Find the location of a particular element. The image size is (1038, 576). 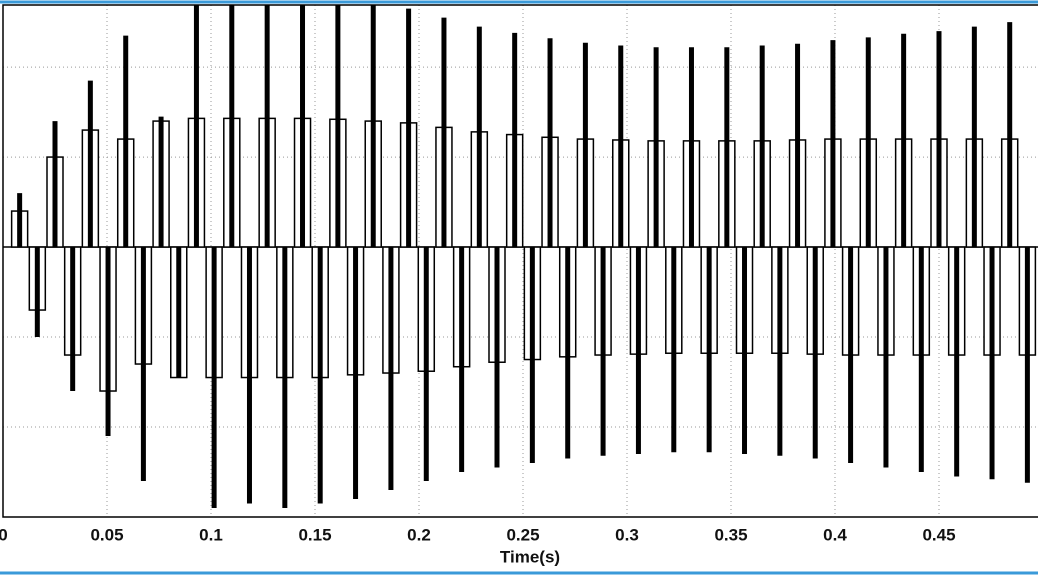

x-tick-label: 0.2 is located at coordinates (419, 534).